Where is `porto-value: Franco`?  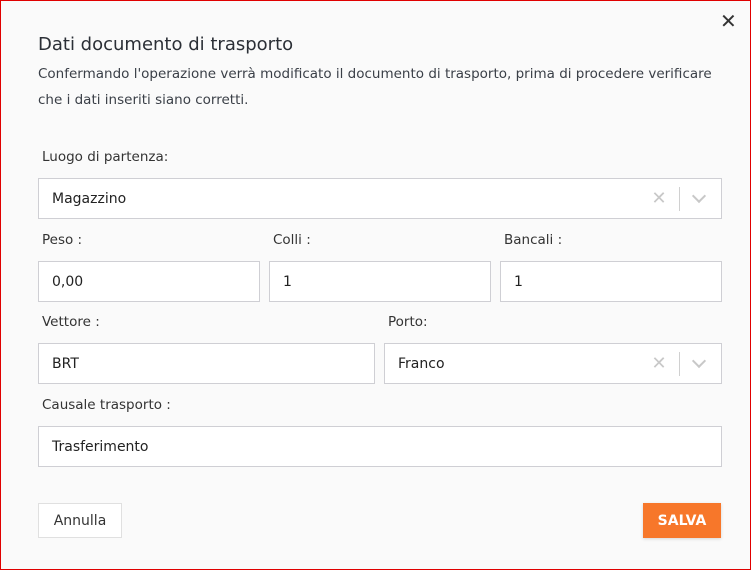
porto-value: Franco is located at coordinates (421, 363).